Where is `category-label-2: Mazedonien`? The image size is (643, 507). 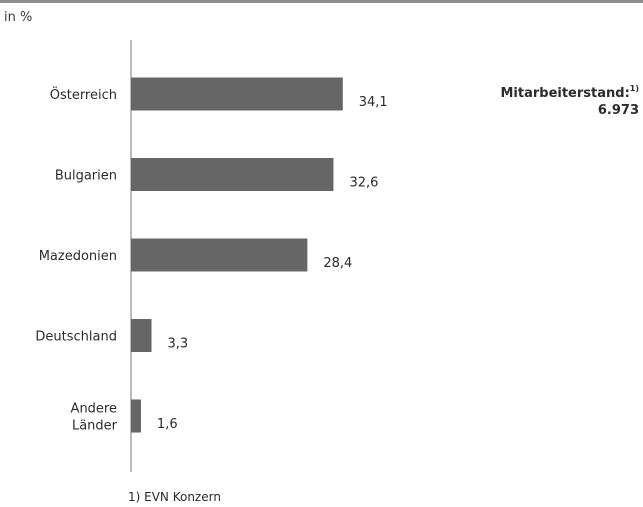 category-label-2: Mazedonien is located at coordinates (78, 256).